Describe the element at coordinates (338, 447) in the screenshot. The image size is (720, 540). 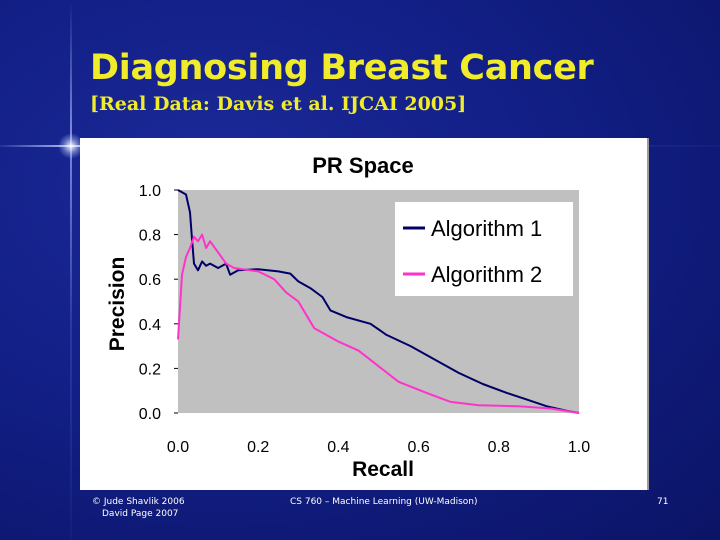
I see `x-tick-label: 0.4` at that location.